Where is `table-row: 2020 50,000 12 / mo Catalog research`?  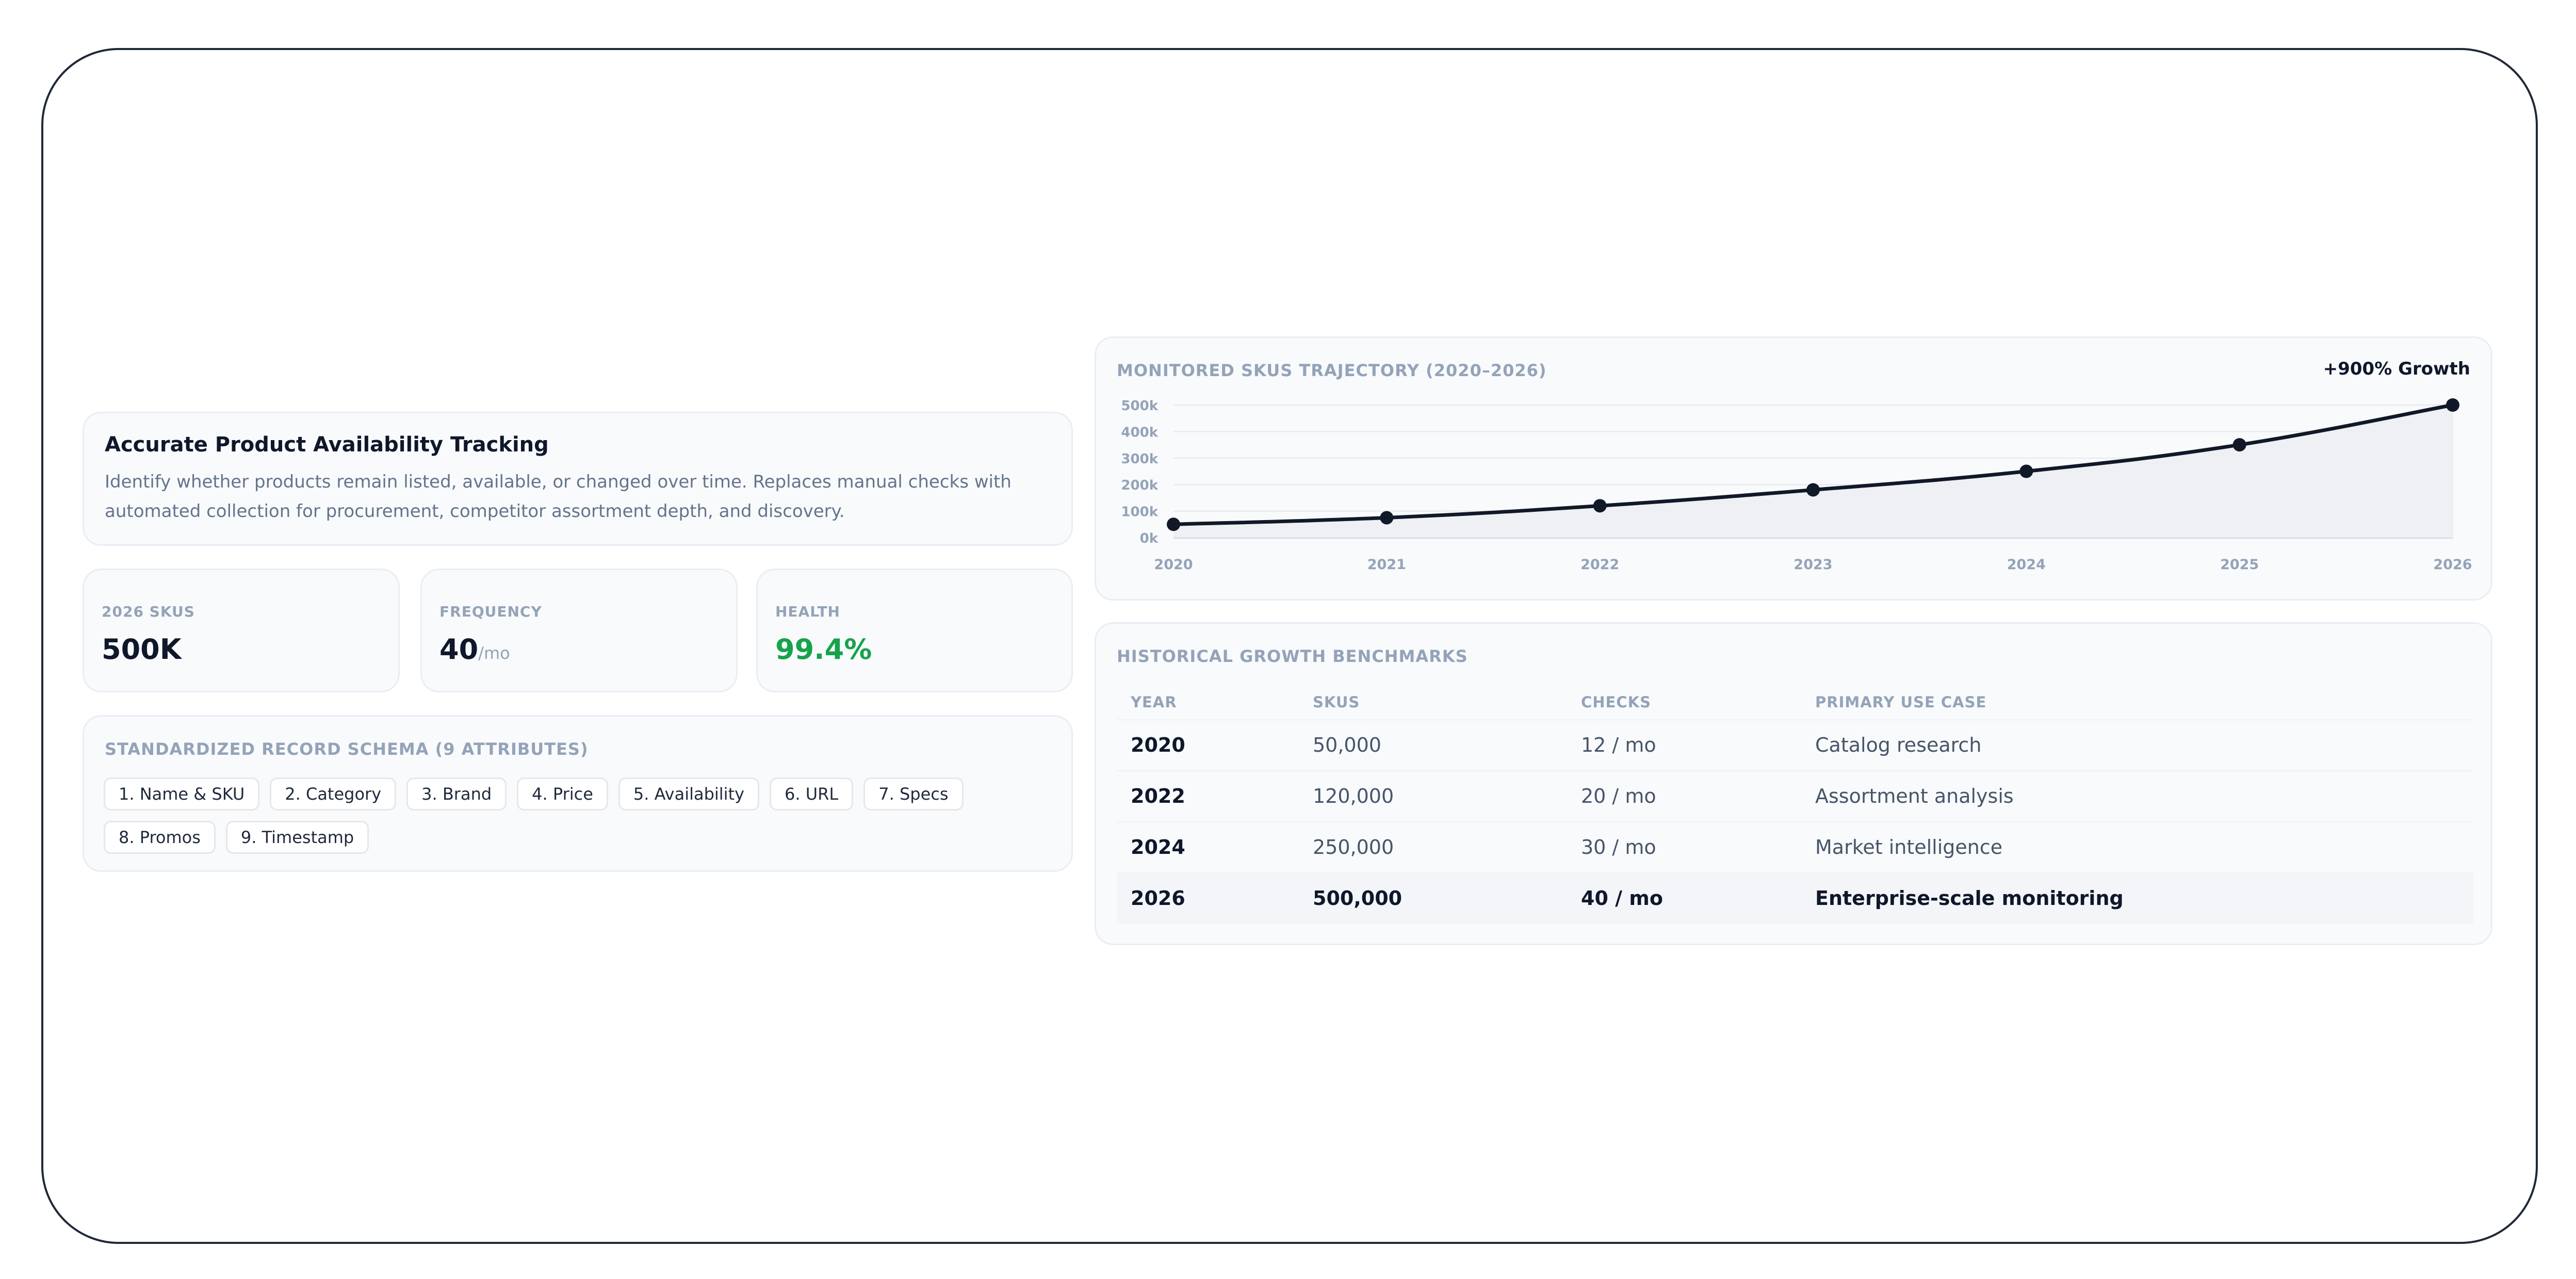
table-row: 2020 50,000 12 / mo Catalog research is located at coordinates (1795, 745).